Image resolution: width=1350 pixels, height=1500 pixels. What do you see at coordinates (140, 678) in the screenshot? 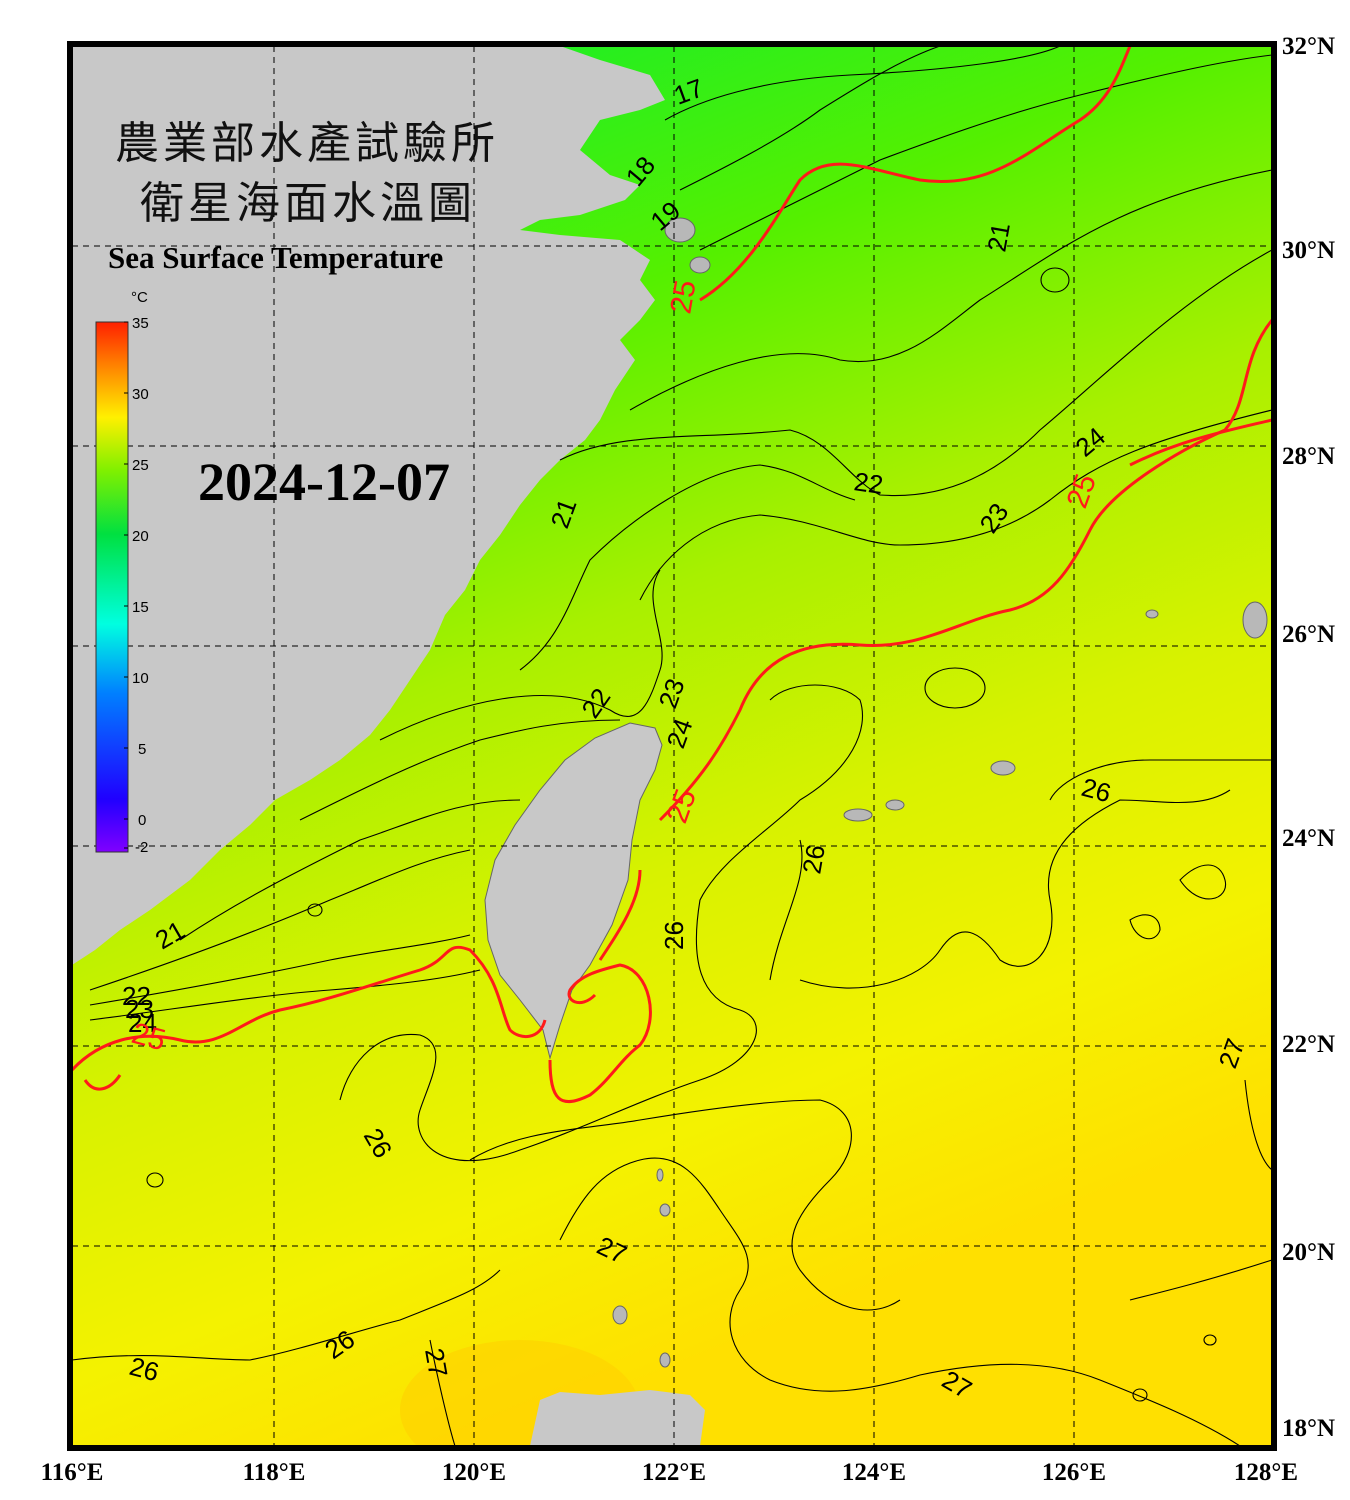
I see `colorbar-tick-10: 10` at bounding box center [140, 678].